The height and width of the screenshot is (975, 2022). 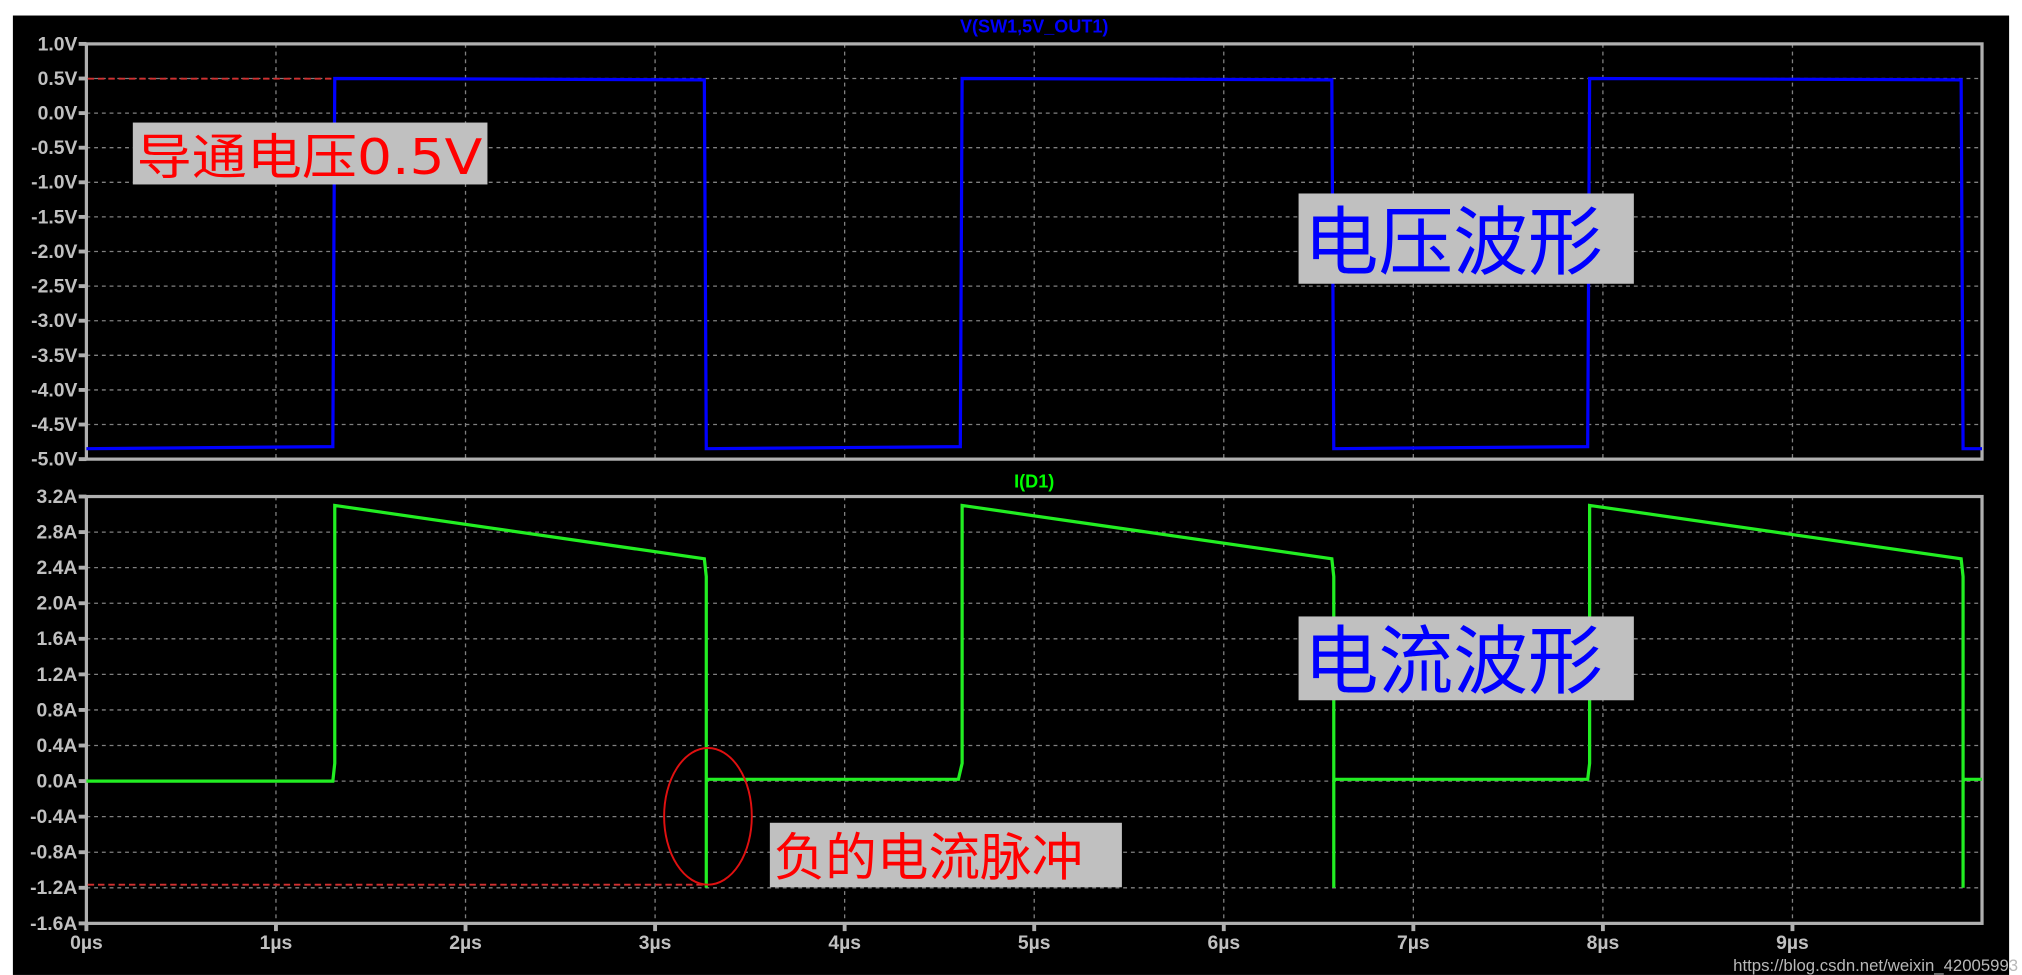 I want to click on x-tick-label: 8µs, so click(x=1603, y=943).